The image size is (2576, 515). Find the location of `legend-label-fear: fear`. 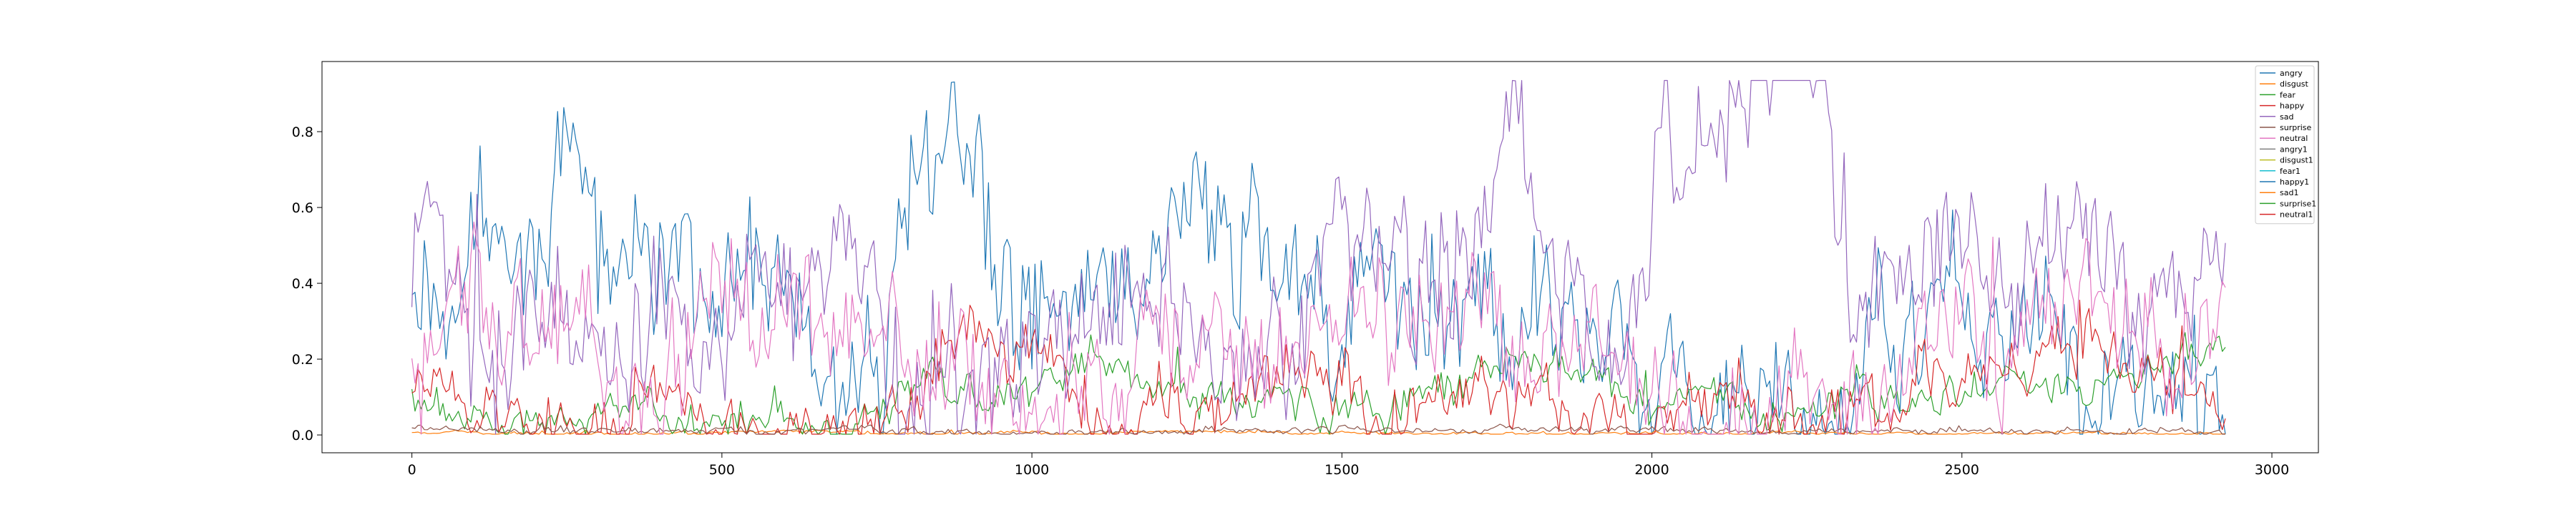

legend-label-fear: fear is located at coordinates (2288, 95).